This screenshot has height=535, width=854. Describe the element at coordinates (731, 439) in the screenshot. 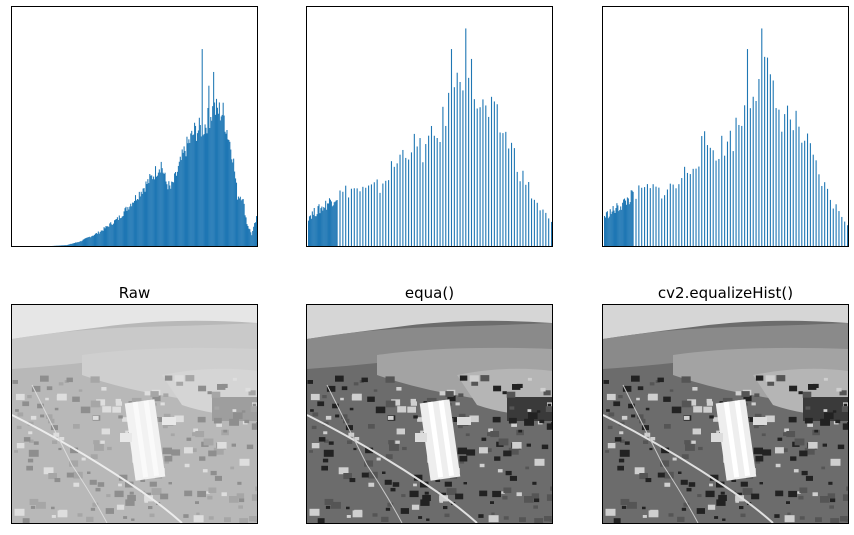

I see `runway-left` at that location.